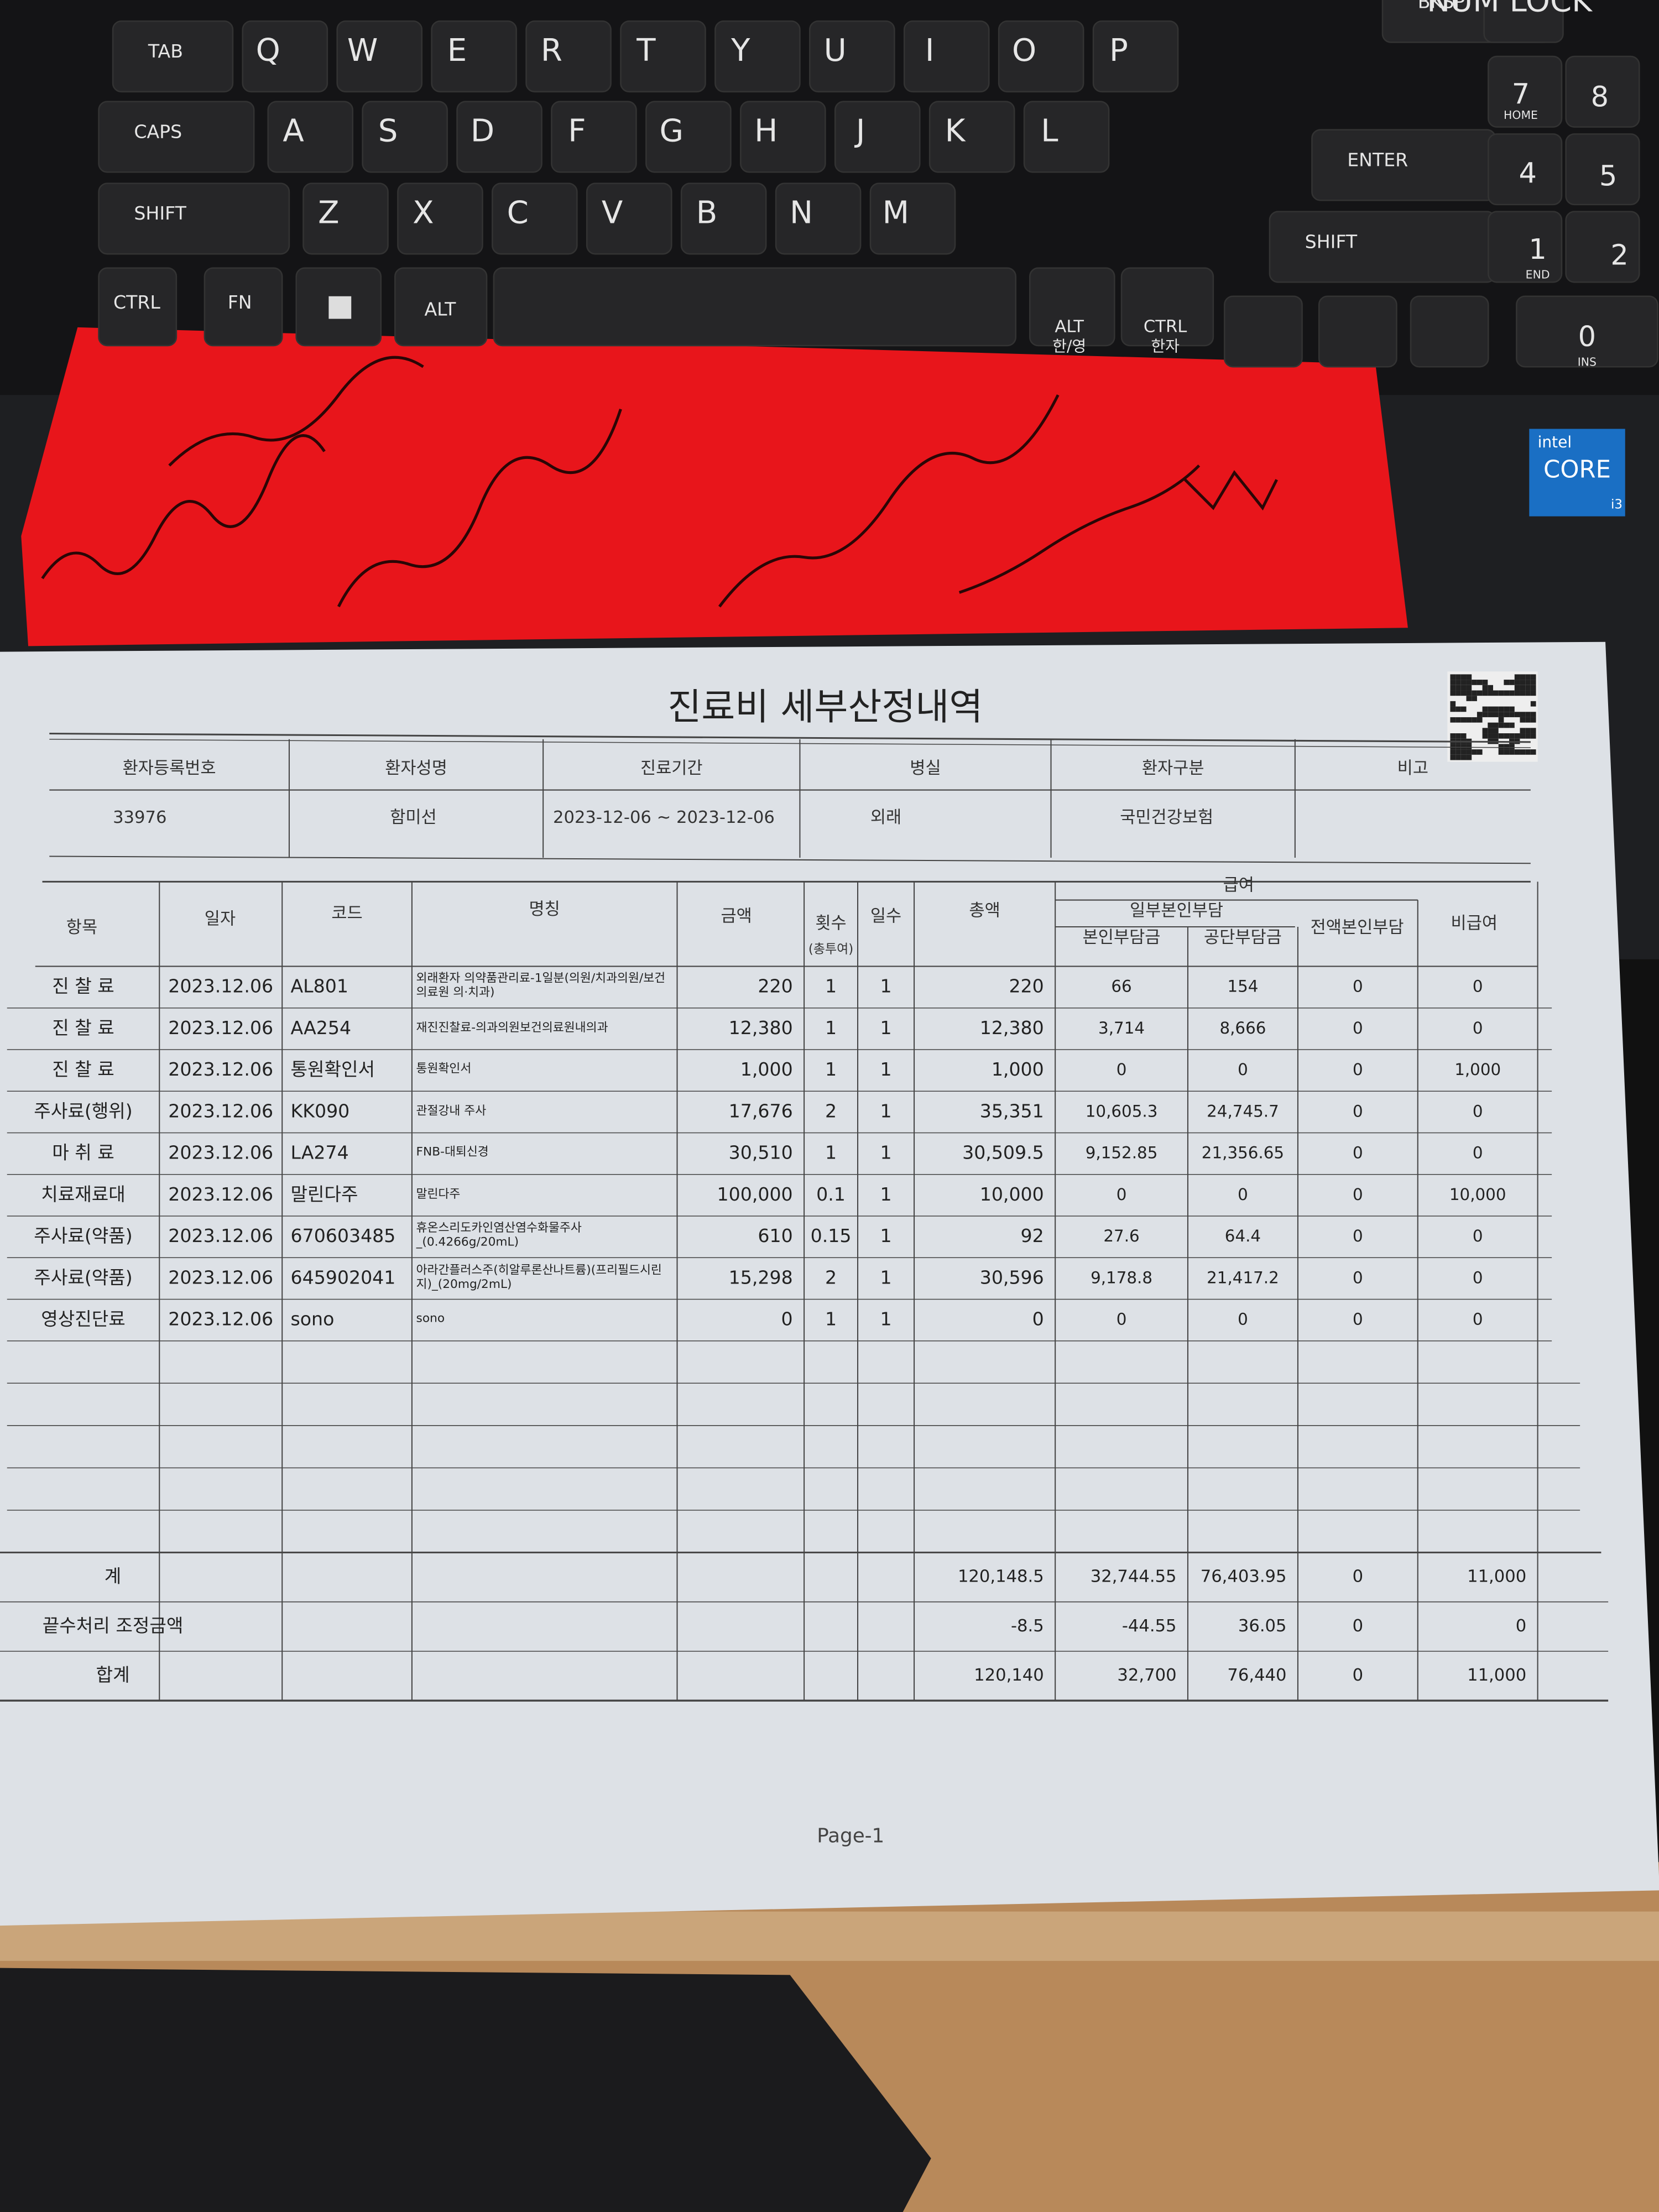 Image resolution: width=1659 pixels, height=2212 pixels. I want to click on key-label: D, so click(482, 131).